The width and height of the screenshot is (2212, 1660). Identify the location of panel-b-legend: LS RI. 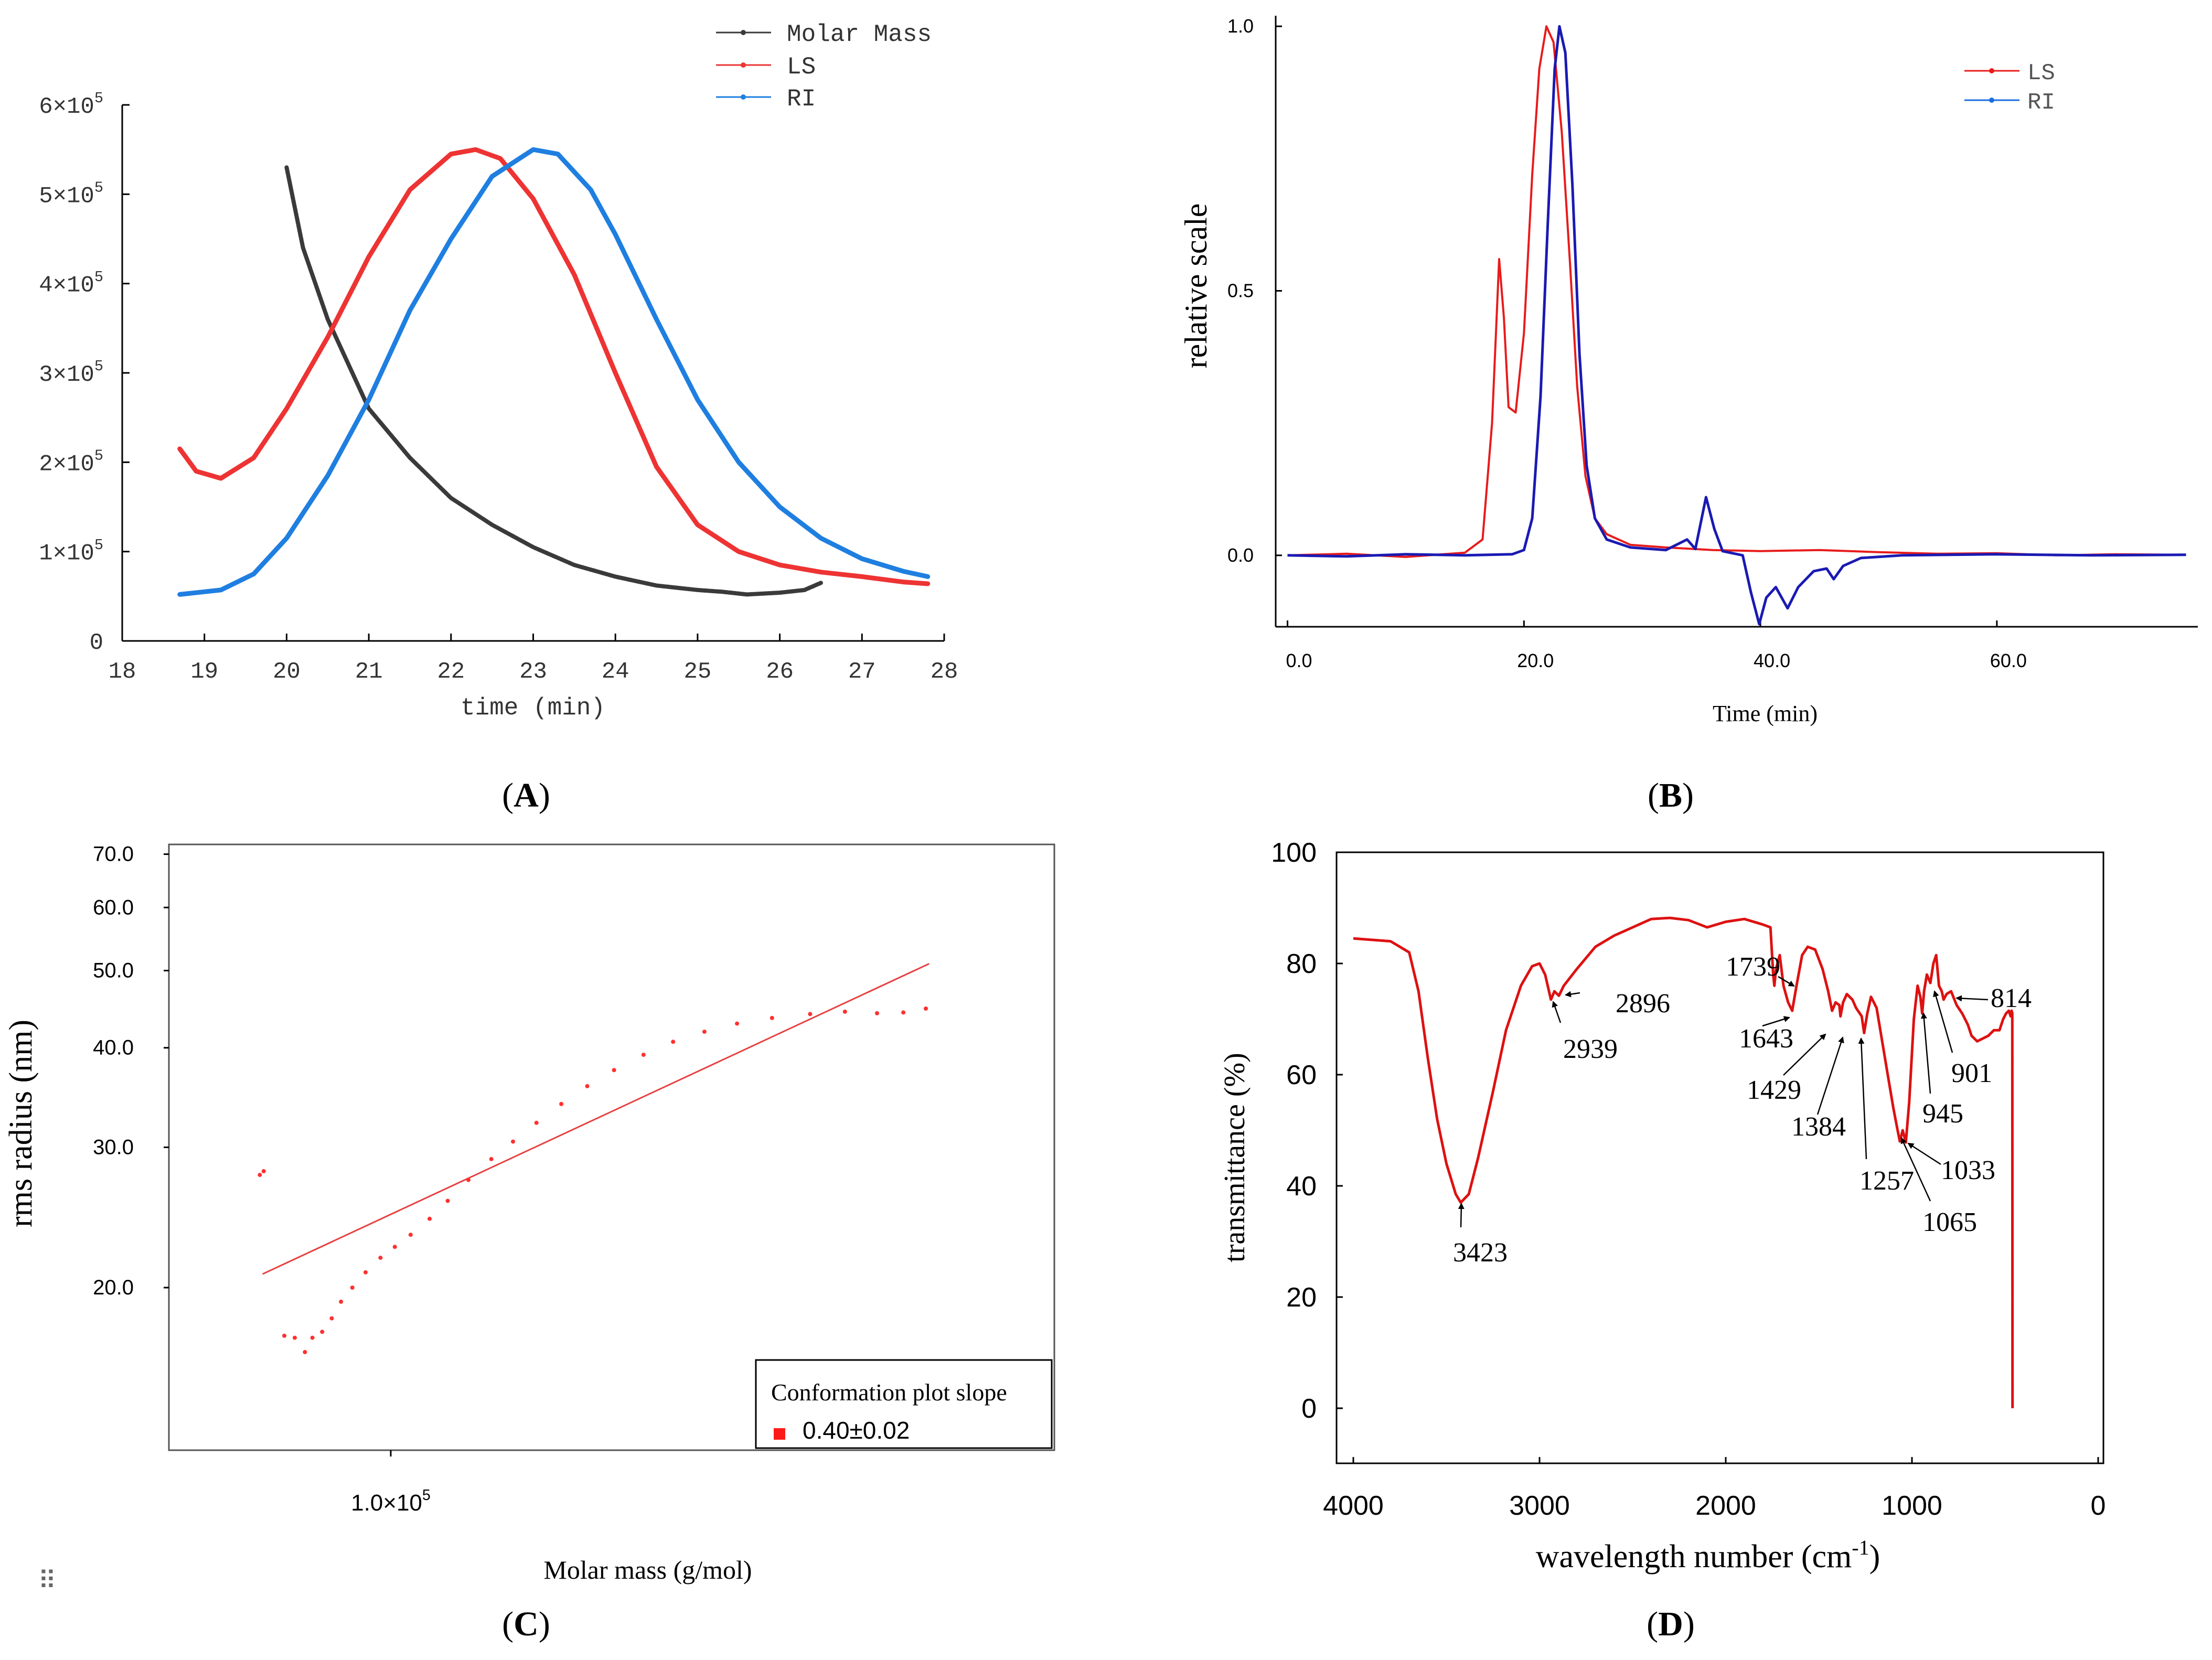
(2009, 88).